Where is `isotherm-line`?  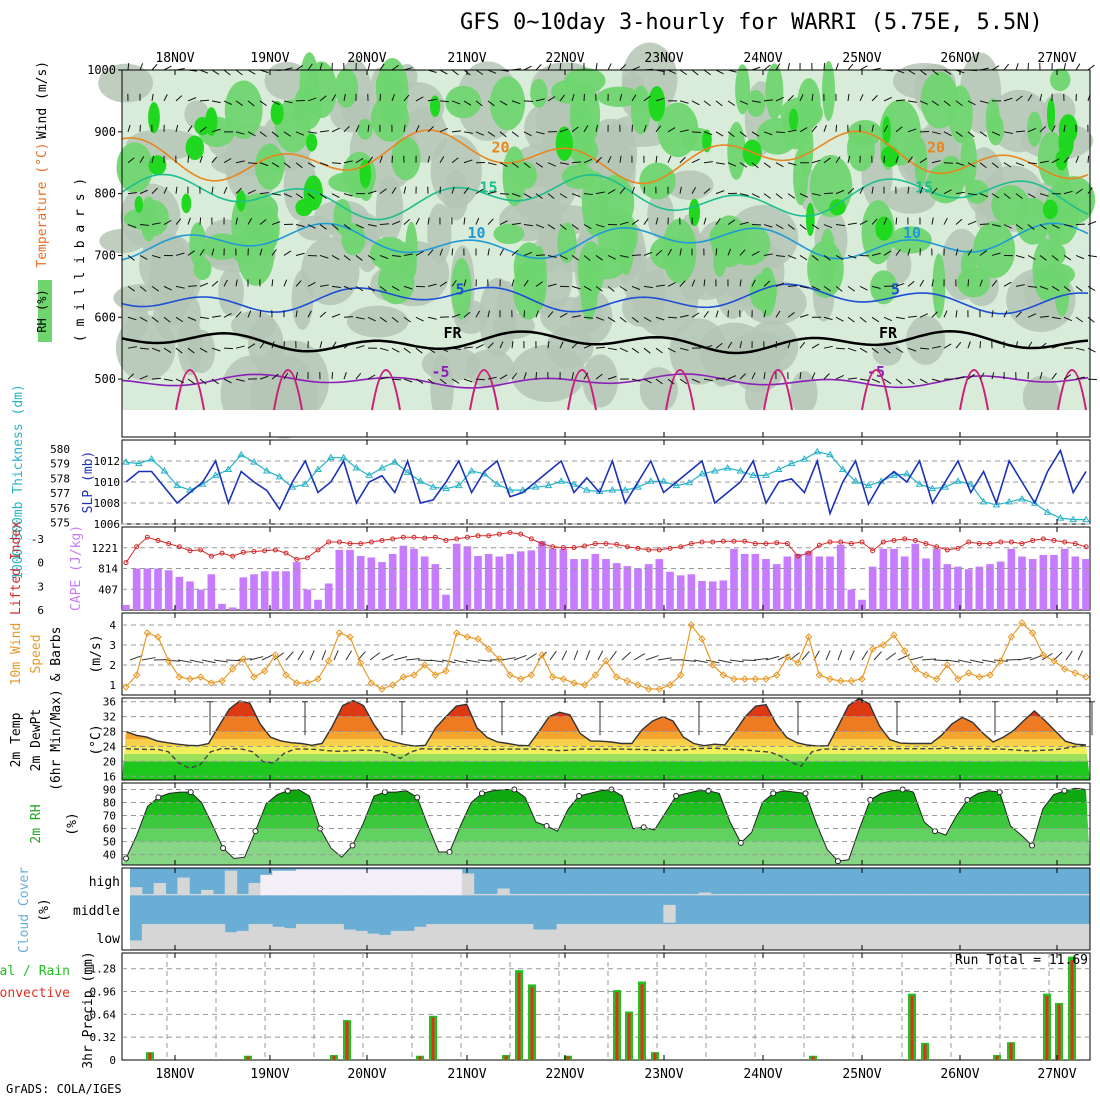 isotherm-line is located at coordinates (605, 342).